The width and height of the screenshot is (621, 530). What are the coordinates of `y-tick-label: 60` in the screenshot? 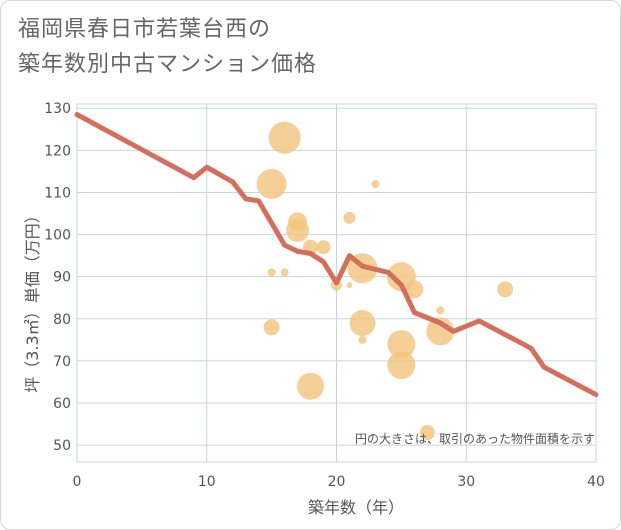 It's located at (62, 404).